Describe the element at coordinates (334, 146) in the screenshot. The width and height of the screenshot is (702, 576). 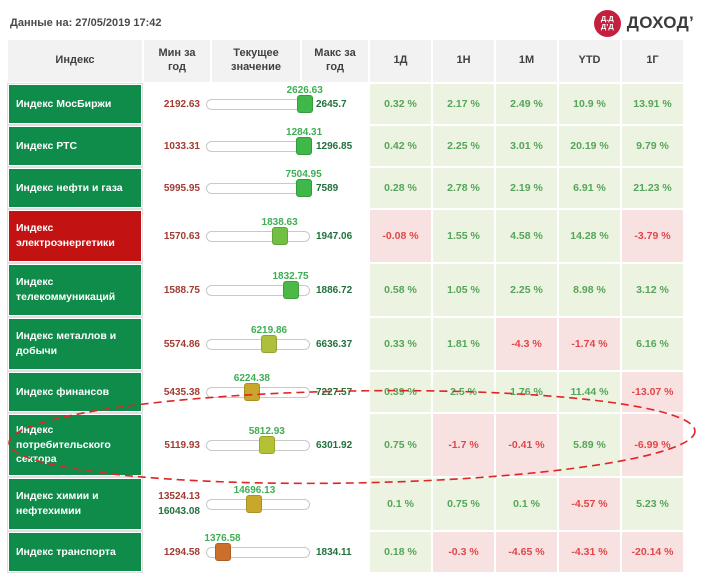
I see `max-value: 1296.85` at that location.